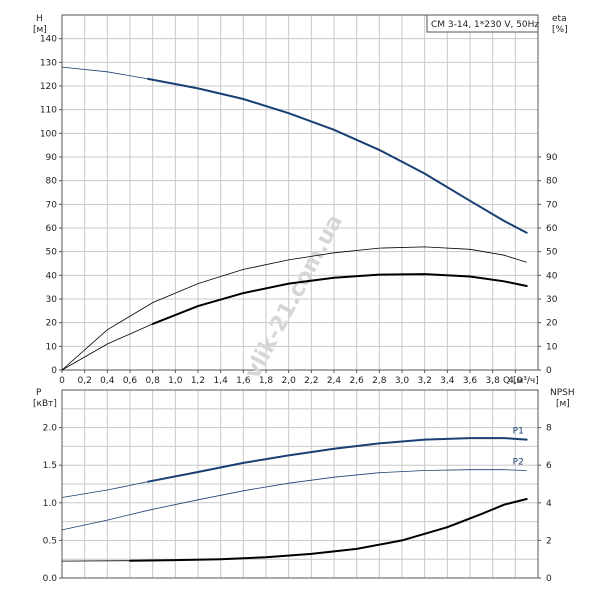 The image size is (600, 600). What do you see at coordinates (563, 404) in the screenshot?
I see `npsh-axis-unit: [м]` at bounding box center [563, 404].